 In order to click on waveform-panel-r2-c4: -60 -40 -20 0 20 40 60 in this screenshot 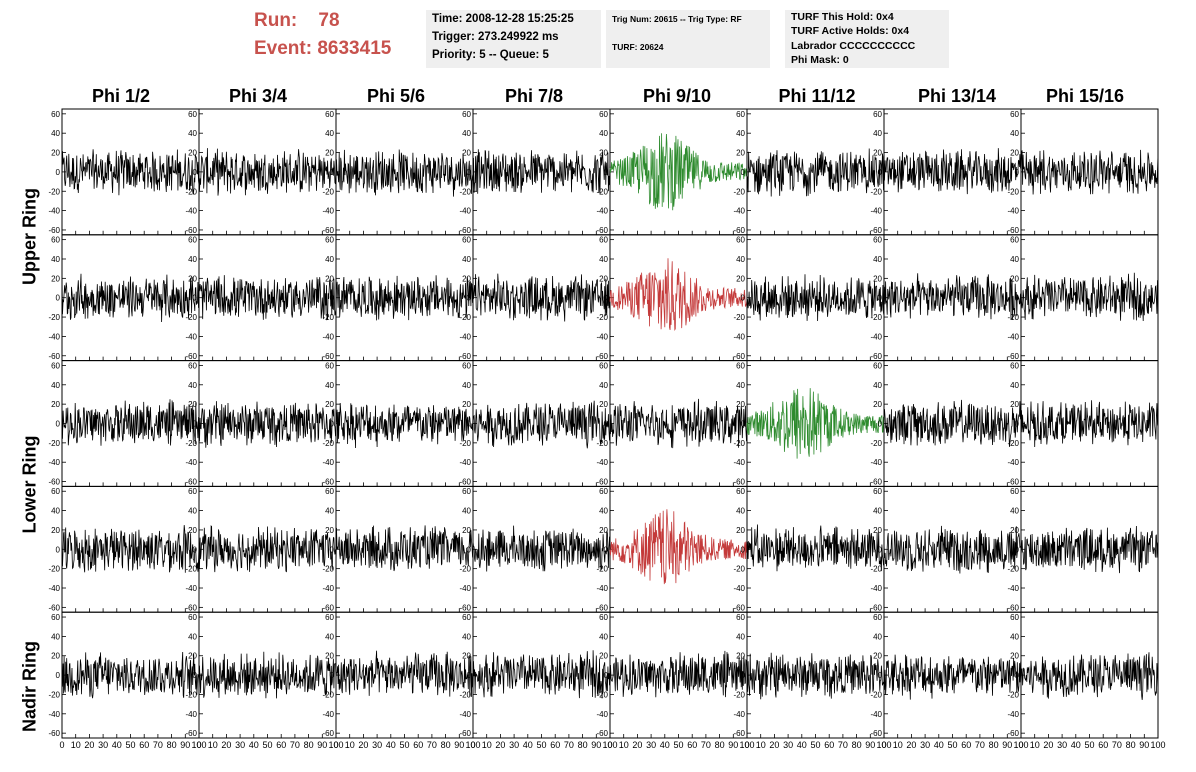, I will do `click(672, 423)`.